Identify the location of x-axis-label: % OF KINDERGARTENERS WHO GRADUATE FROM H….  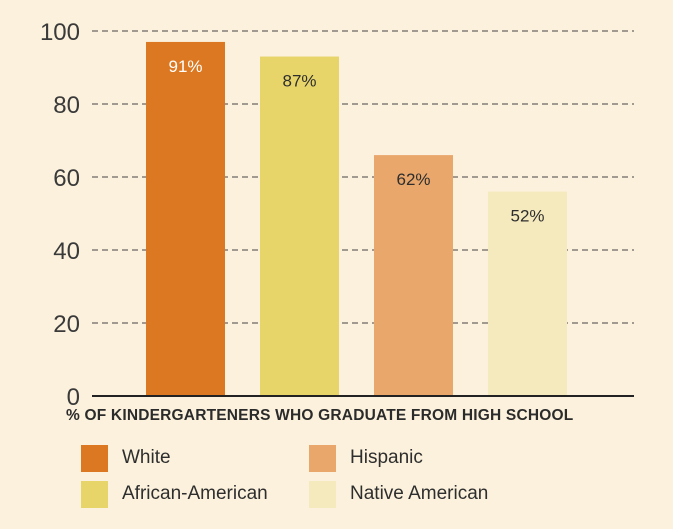
(320, 415).